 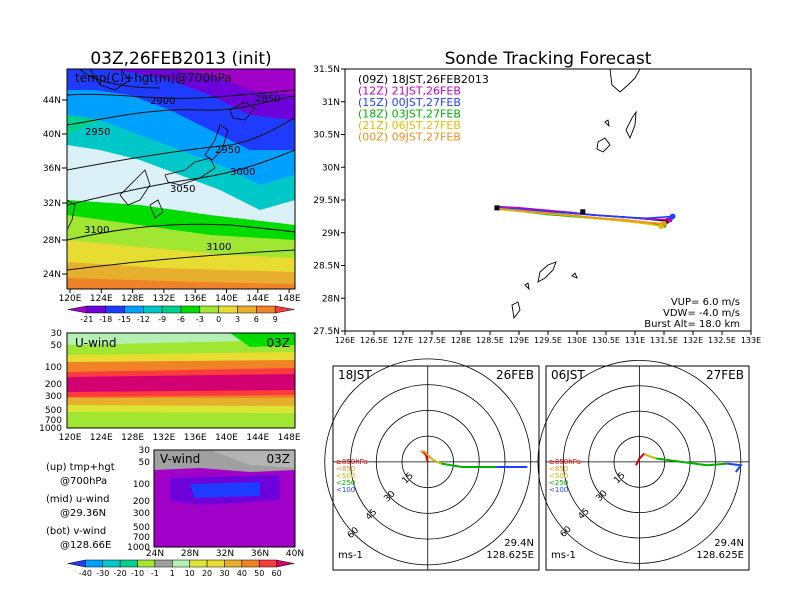 What do you see at coordinates (143, 319) in the screenshot?
I see `colorbar-label: -12` at bounding box center [143, 319].